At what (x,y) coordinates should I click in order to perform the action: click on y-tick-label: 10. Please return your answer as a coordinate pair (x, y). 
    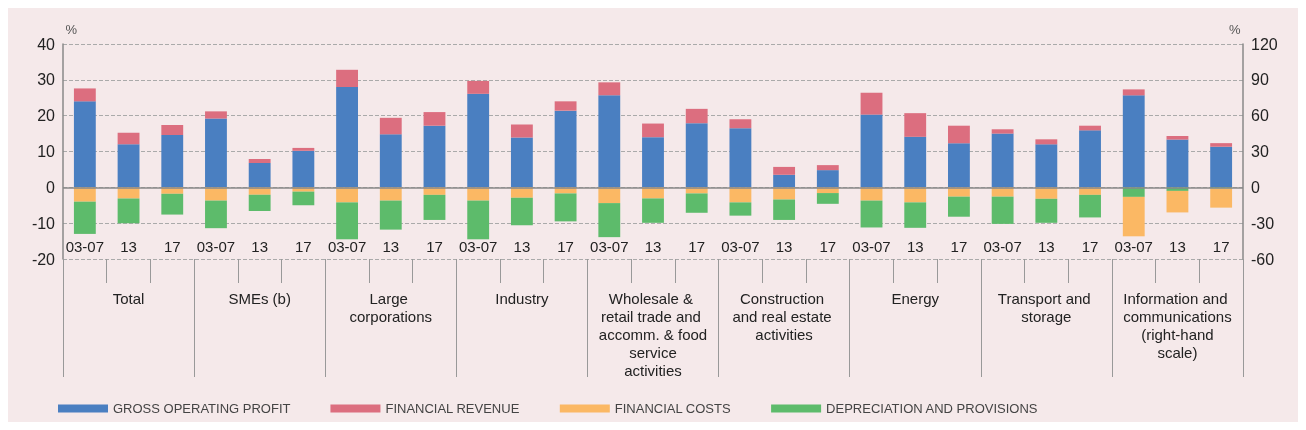
    Looking at the image, I should click on (46, 151).